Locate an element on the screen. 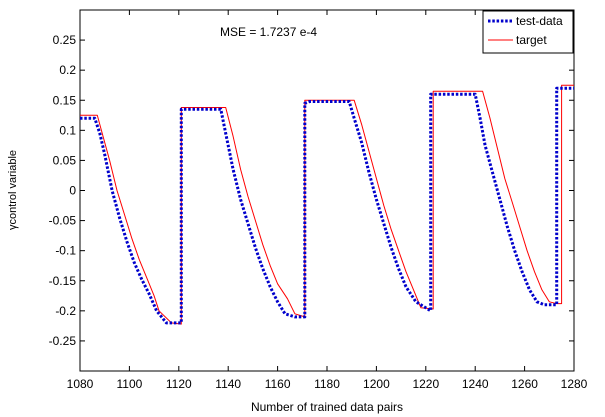 The height and width of the screenshot is (417, 605). y-tick-label: 0.05 is located at coordinates (65, 160).